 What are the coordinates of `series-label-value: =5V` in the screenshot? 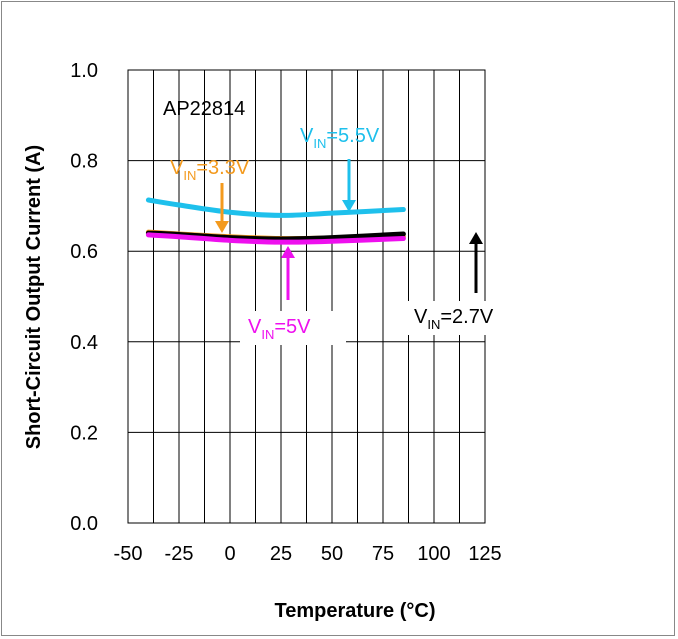 It's located at (292, 327).